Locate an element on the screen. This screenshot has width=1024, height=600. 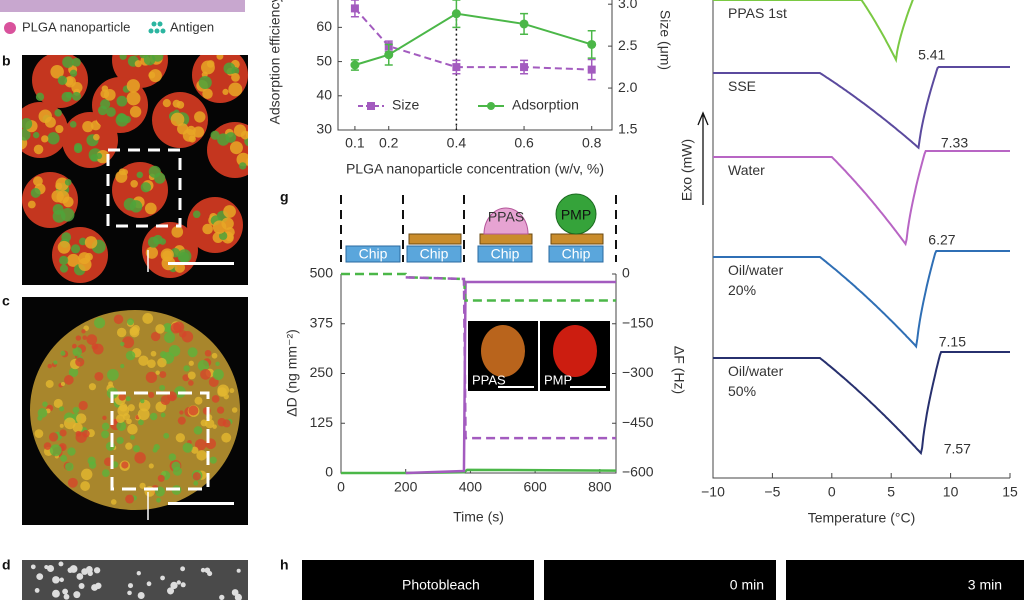
curve-label: Oil/water 50% is located at coordinates (756, 381).